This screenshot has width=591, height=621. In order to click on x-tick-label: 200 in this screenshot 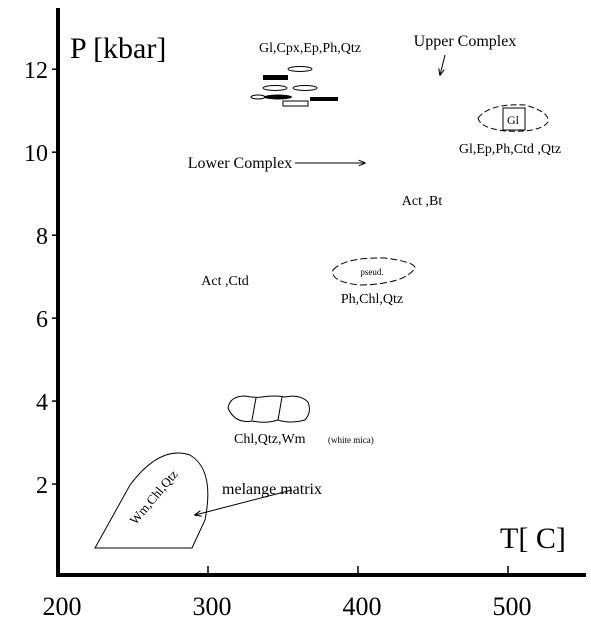, I will do `click(62, 606)`.